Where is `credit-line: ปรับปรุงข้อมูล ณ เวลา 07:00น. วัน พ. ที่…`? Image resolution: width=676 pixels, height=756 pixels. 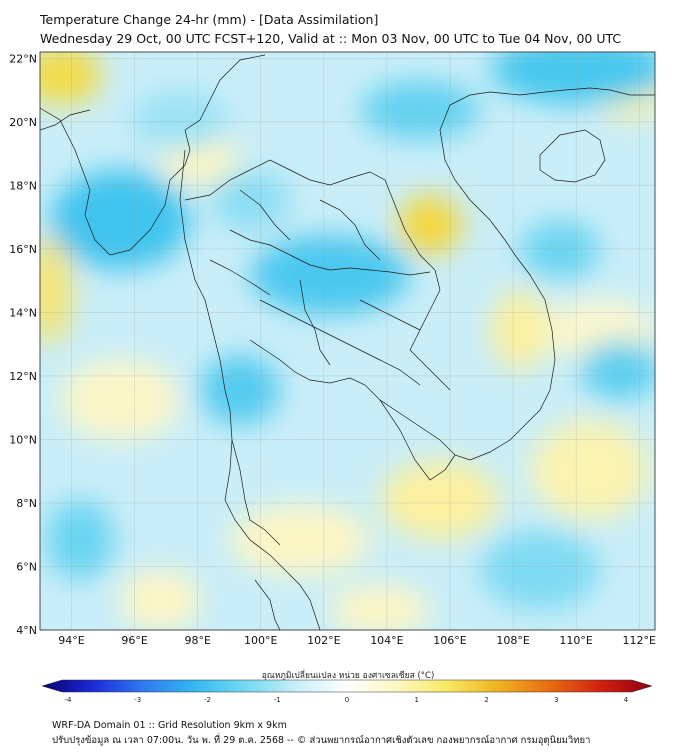 credit-line: ปรับปรุงข้อมูล ณ เวลา 07:00น. วัน พ. ที่… is located at coordinates (321, 740).